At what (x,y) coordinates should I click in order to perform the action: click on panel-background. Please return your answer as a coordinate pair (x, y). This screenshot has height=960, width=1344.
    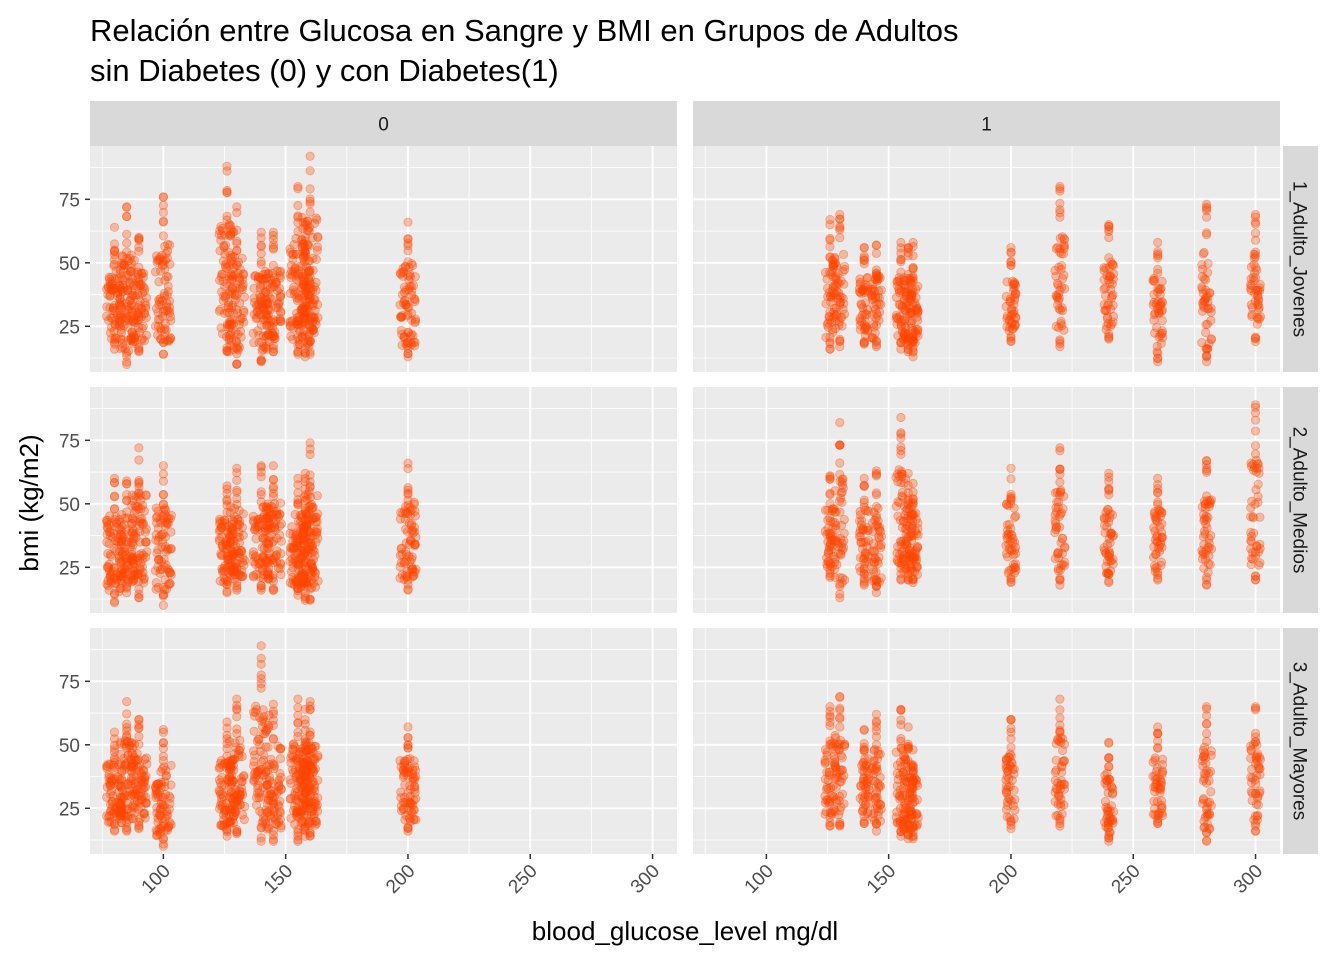
    Looking at the image, I should click on (383, 500).